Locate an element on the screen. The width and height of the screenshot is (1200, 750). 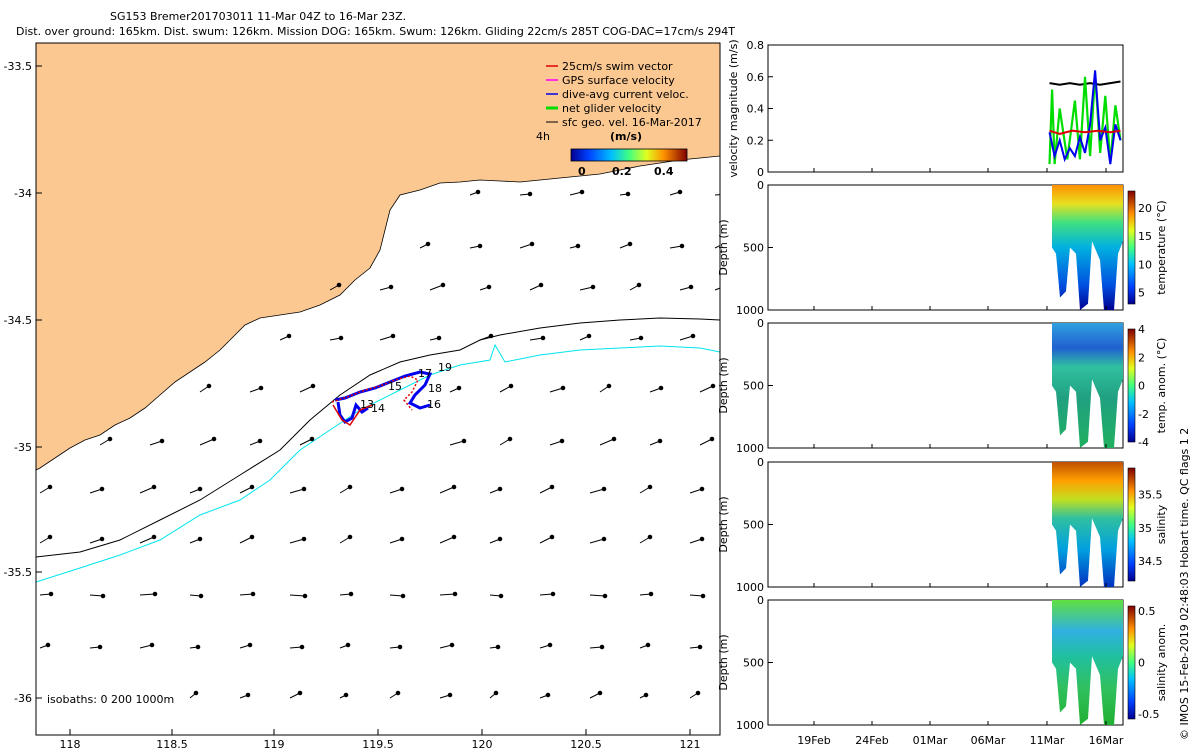
velocity-ytick-label: 0.4 is located at coordinates (756, 109).